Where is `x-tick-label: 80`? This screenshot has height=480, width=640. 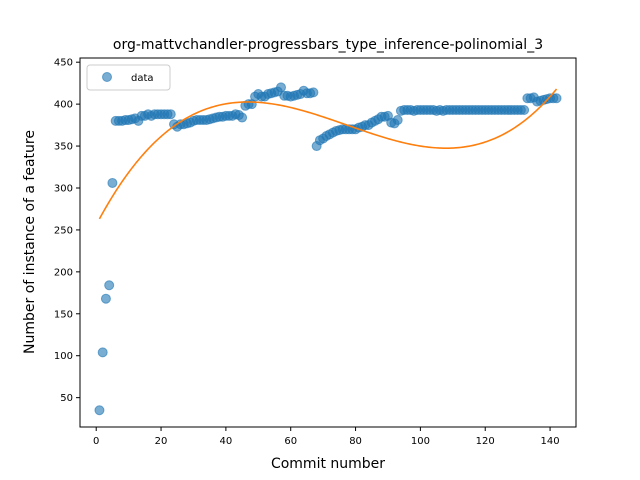 x-tick-label: 80 is located at coordinates (355, 441).